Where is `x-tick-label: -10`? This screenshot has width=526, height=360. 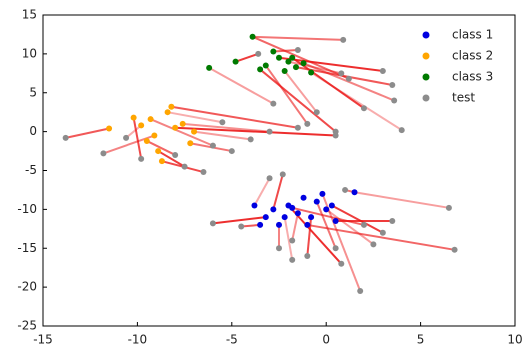
x-tick-label: -10 is located at coordinates (138, 340).